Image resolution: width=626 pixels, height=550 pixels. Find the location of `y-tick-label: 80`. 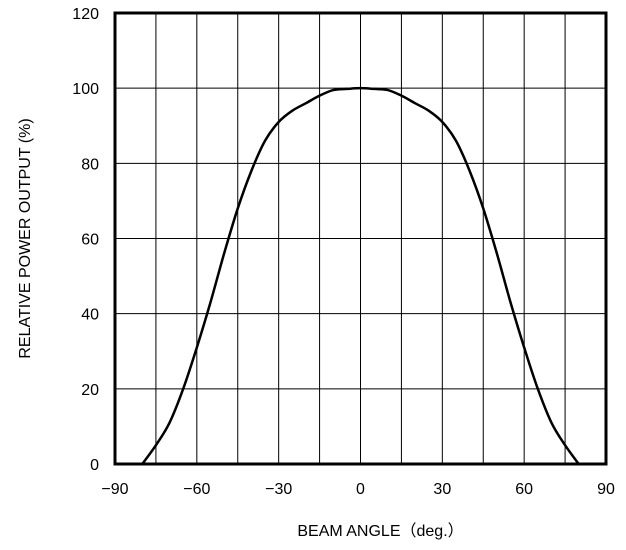

y-tick-label: 80 is located at coordinates (90, 164).